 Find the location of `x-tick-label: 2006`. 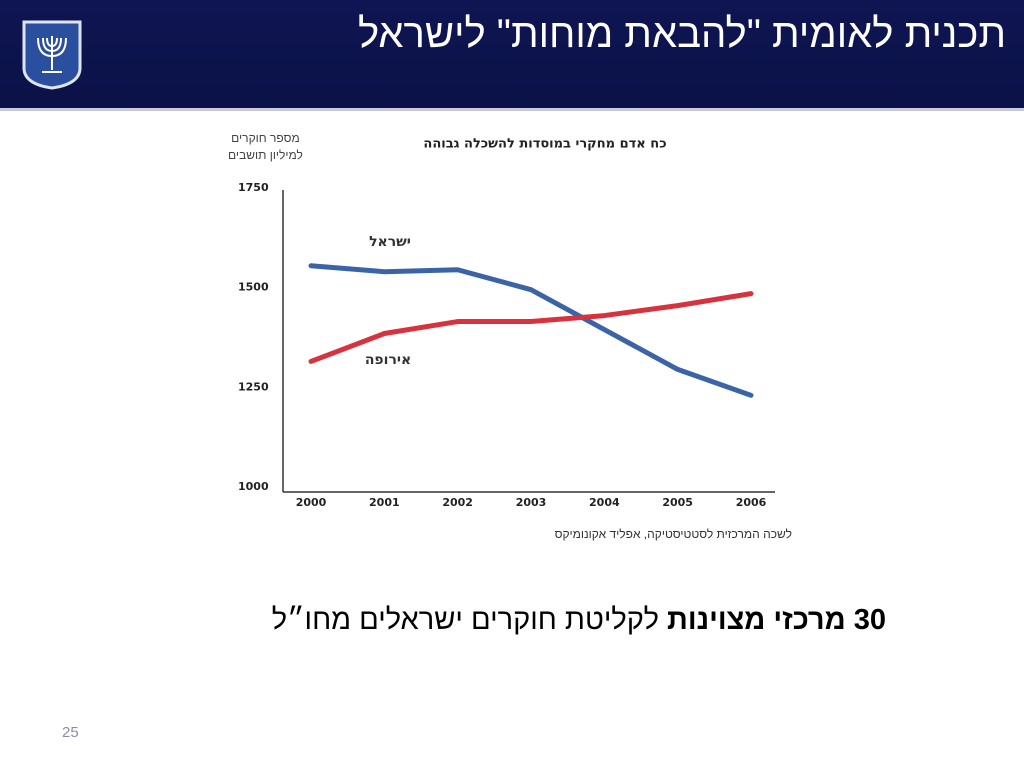

x-tick-label: 2006 is located at coordinates (751, 502).